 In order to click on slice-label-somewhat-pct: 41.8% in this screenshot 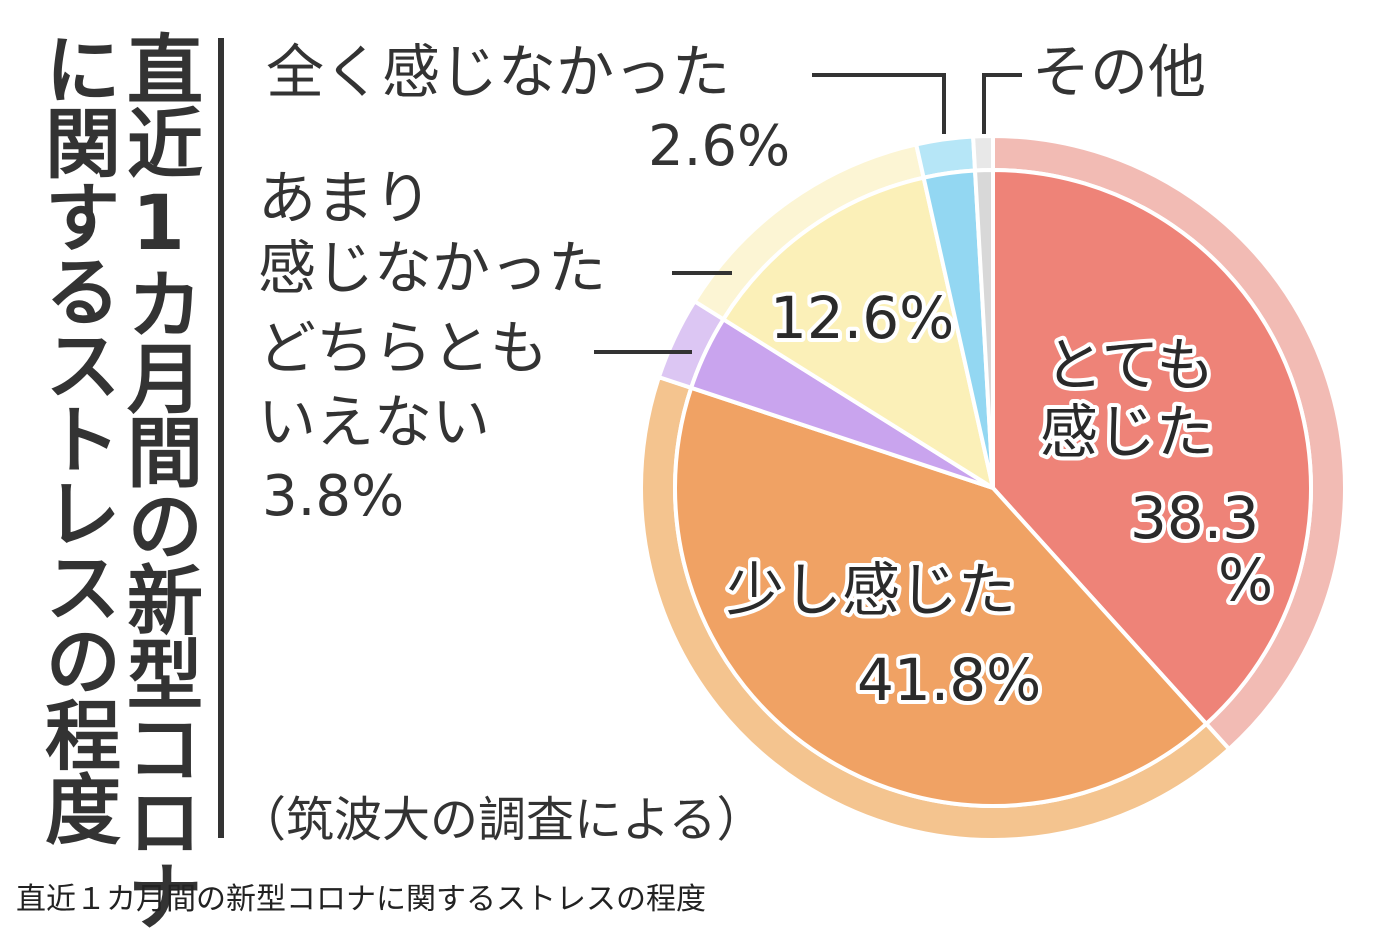, I will do `click(949, 680)`.